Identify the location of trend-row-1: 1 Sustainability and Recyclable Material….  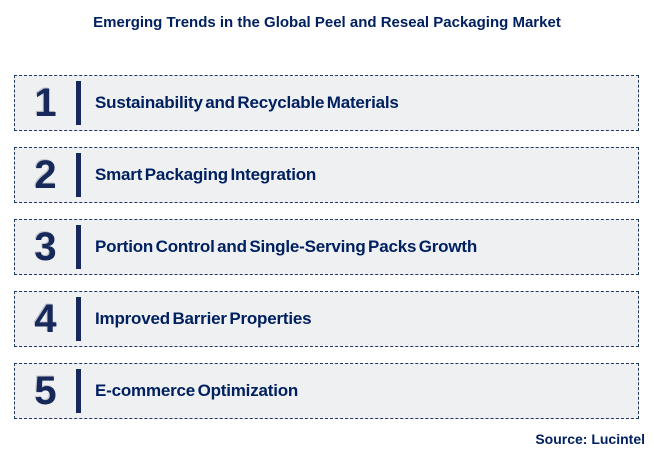
(326, 103).